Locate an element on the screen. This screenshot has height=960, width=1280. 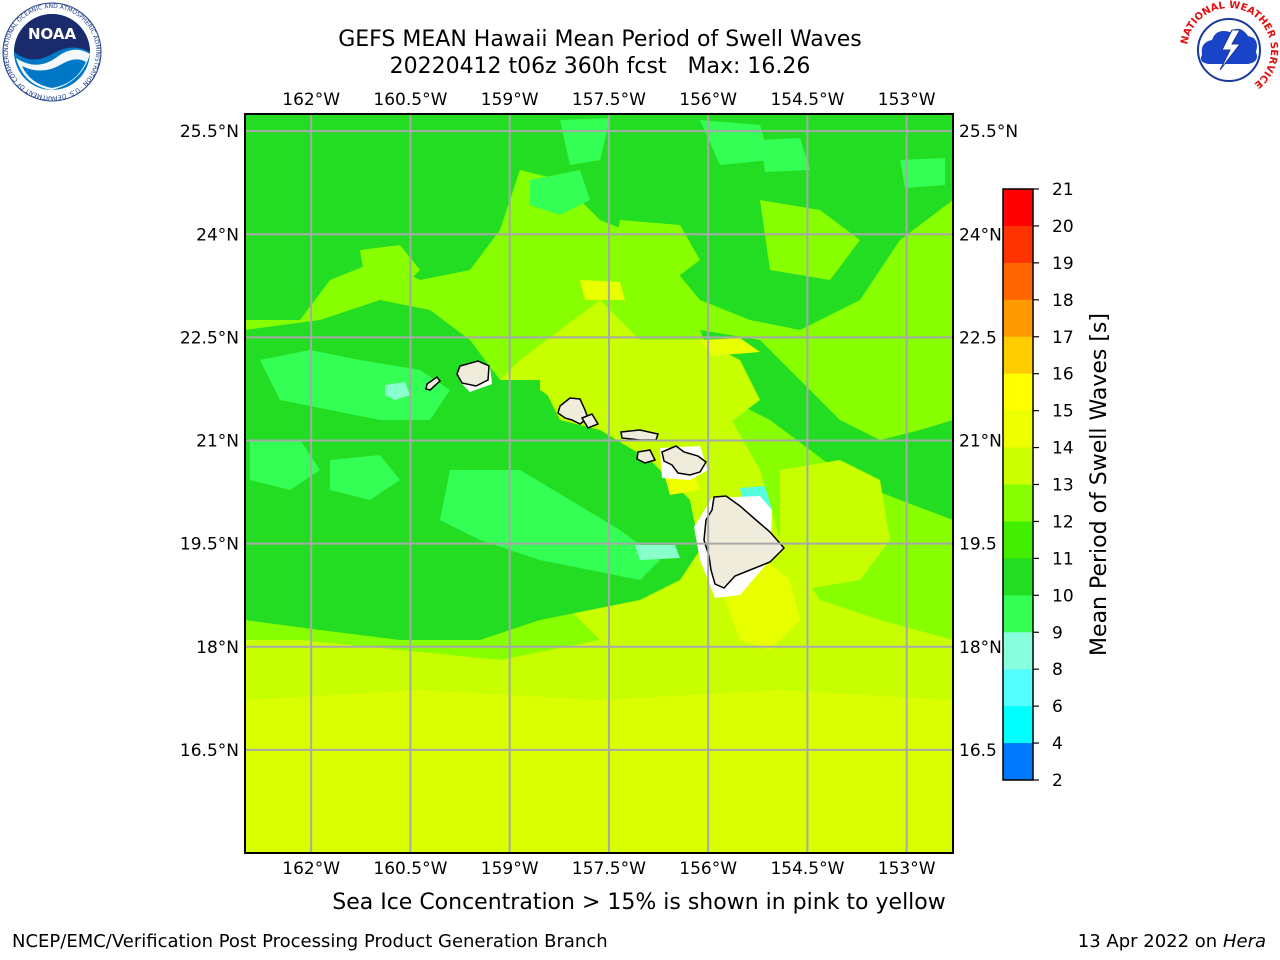
chart-subtitle: 20220412 t06z 360h fcst Max: 16.26 is located at coordinates (600, 66).